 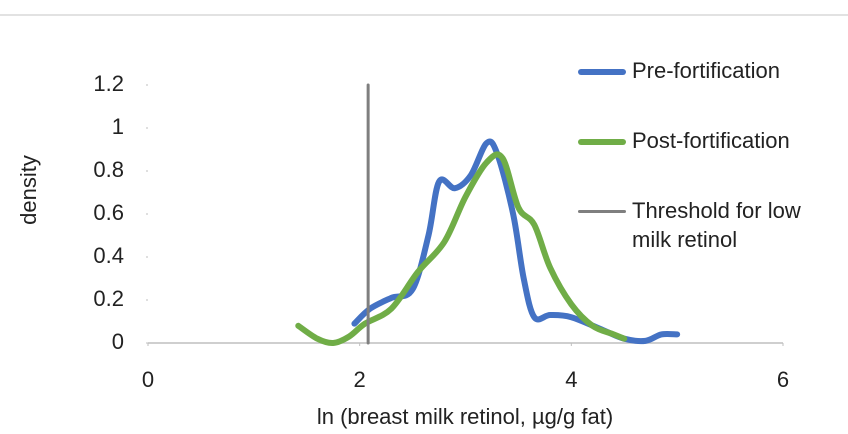 I want to click on y-tick-label: 1, so click(x=118, y=126).